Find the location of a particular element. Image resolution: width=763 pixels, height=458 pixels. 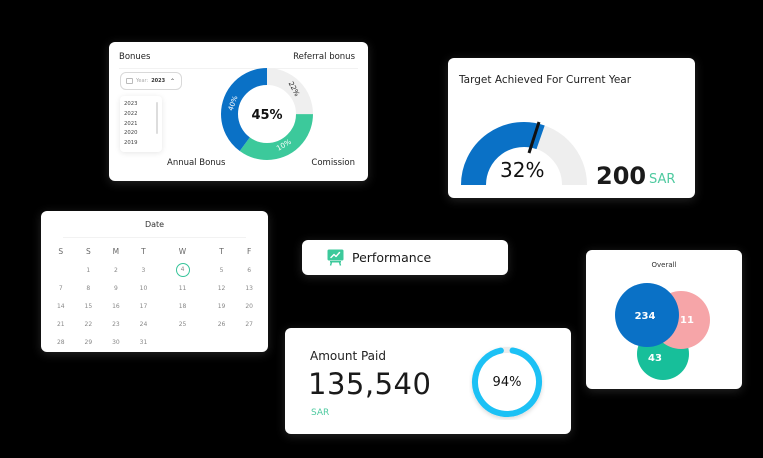

donut-center-value: 45% is located at coordinates (266, 115).